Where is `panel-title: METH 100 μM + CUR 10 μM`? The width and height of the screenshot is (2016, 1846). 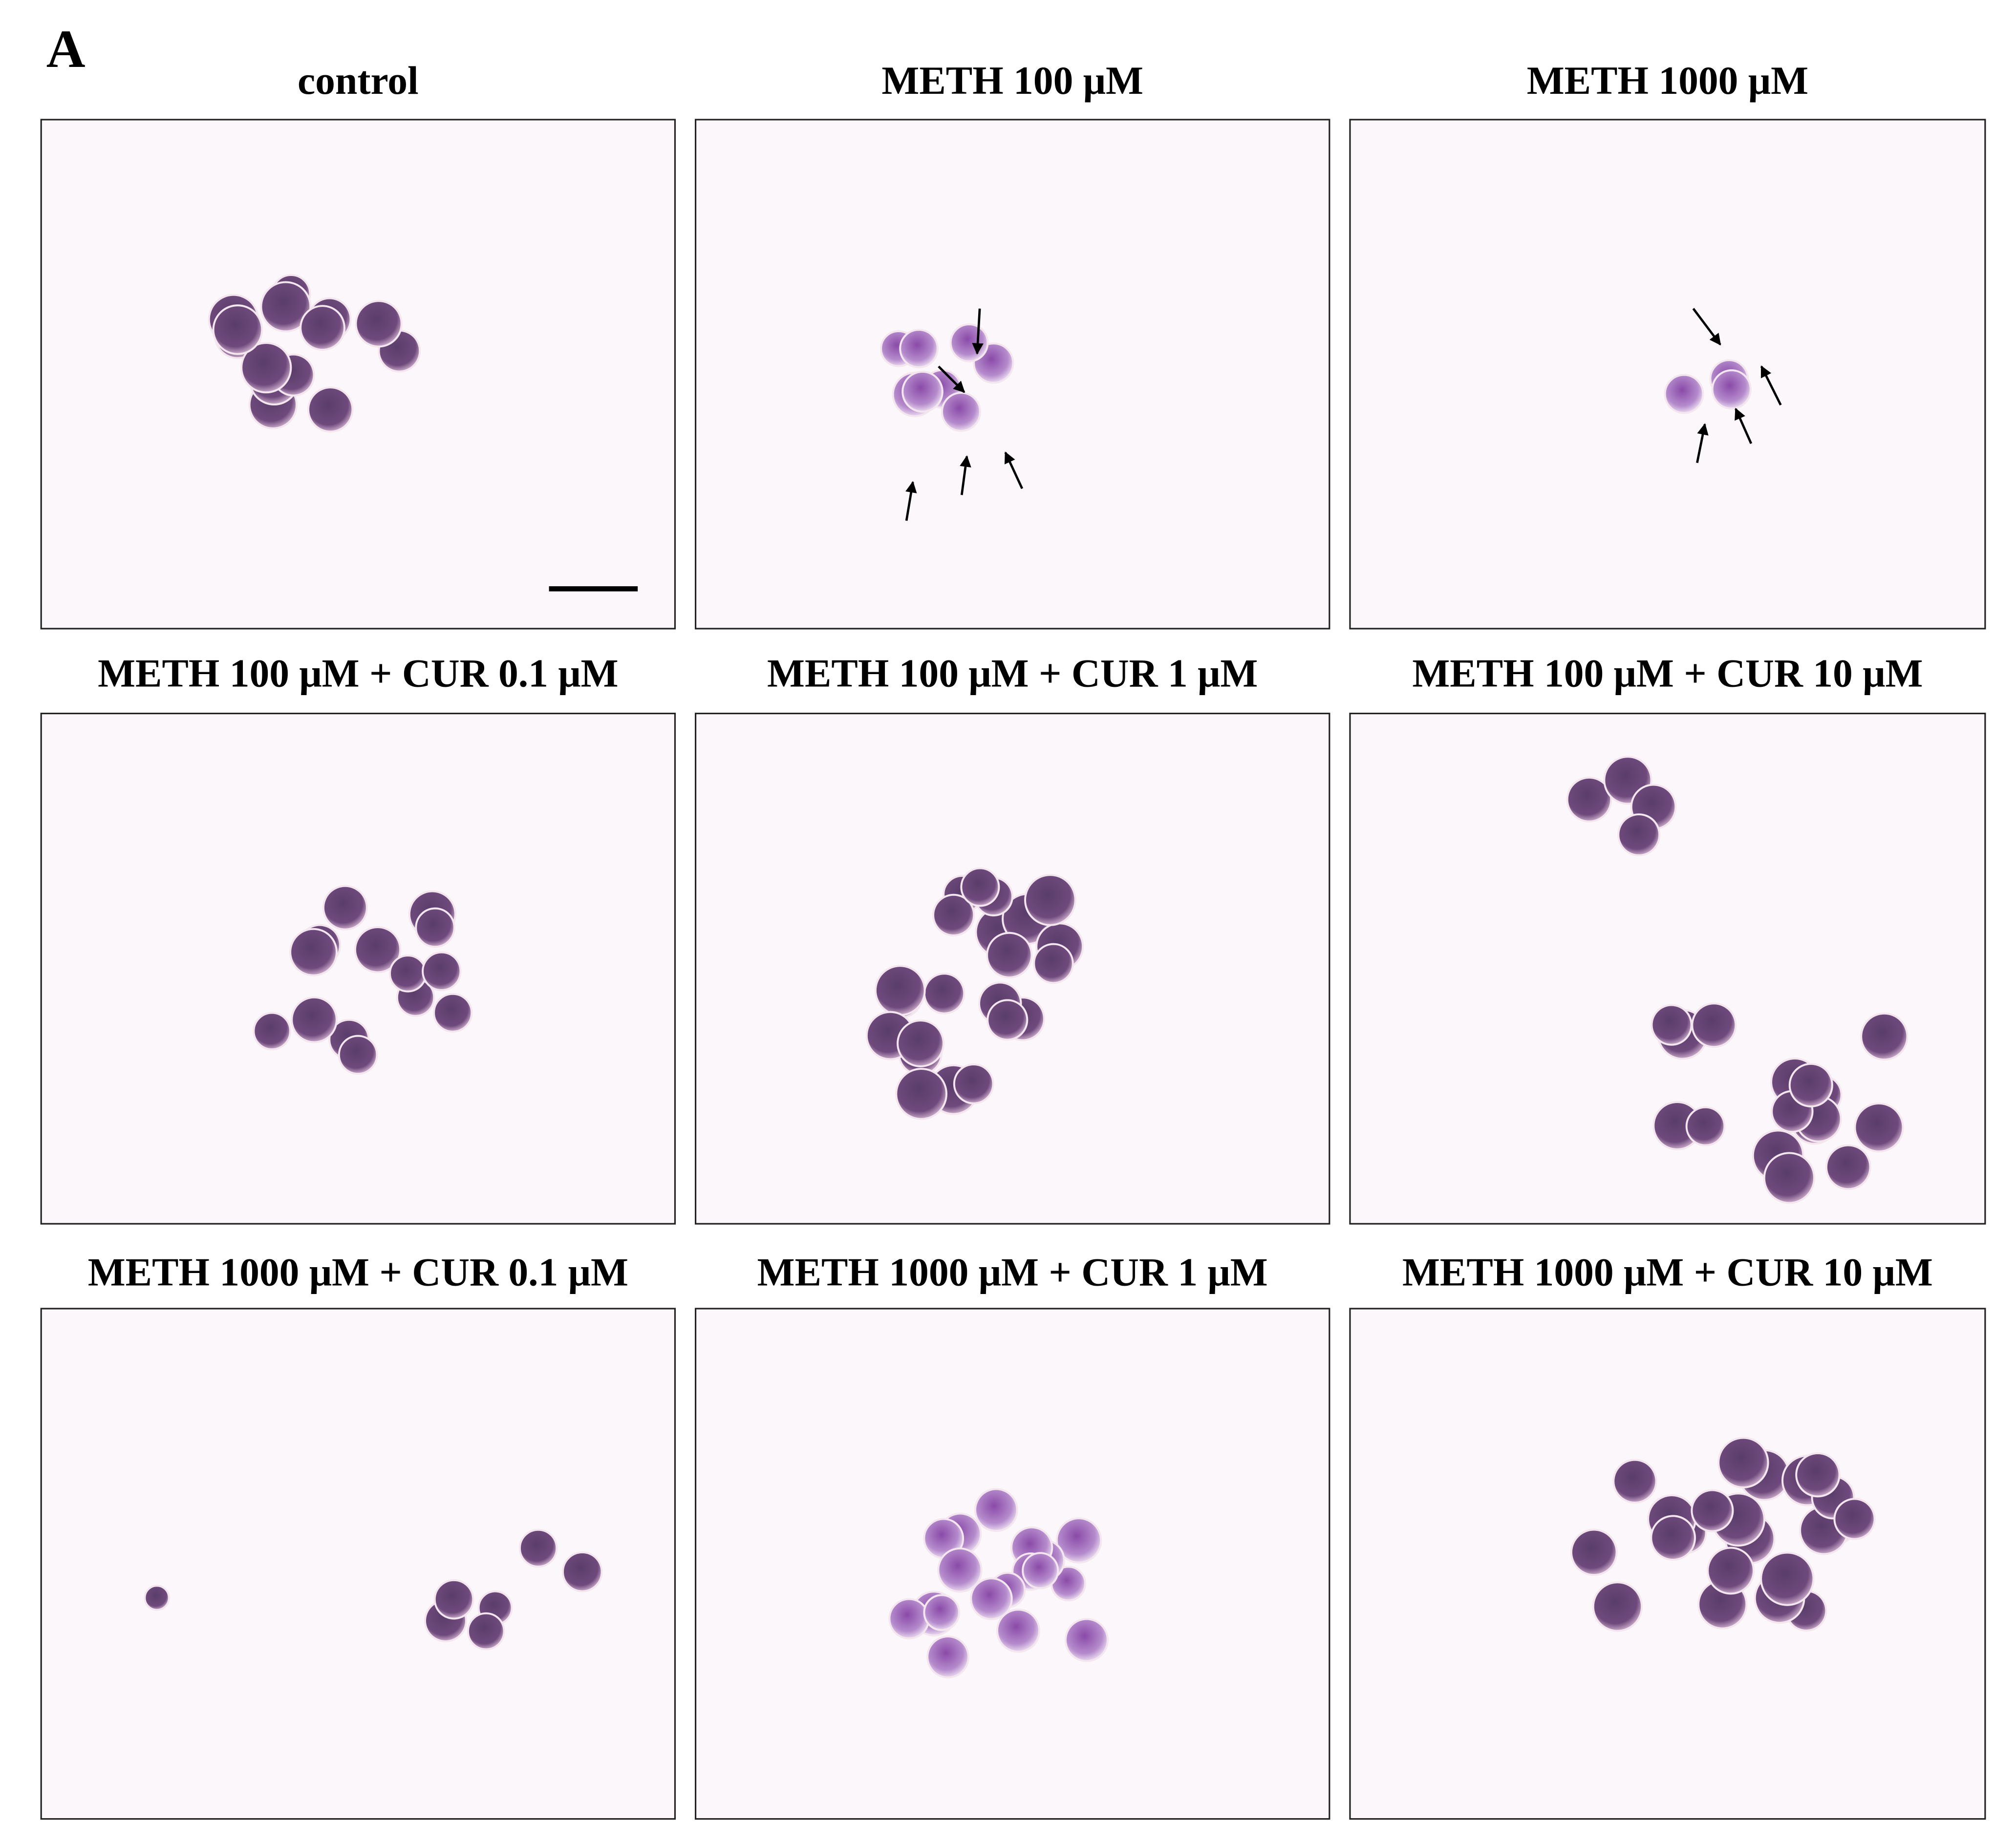
panel-title: METH 100 μM + CUR 10 μM is located at coordinates (1667, 673).